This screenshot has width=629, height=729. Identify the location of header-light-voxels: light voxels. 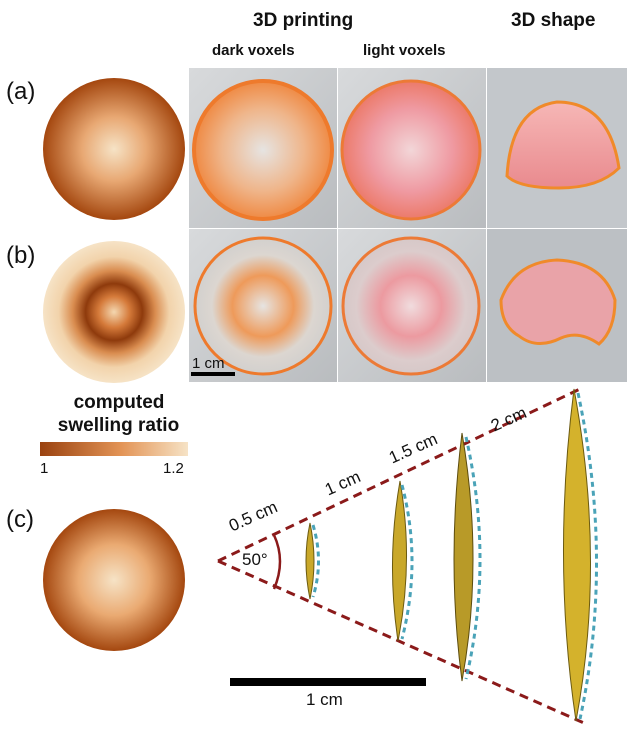
(404, 50).